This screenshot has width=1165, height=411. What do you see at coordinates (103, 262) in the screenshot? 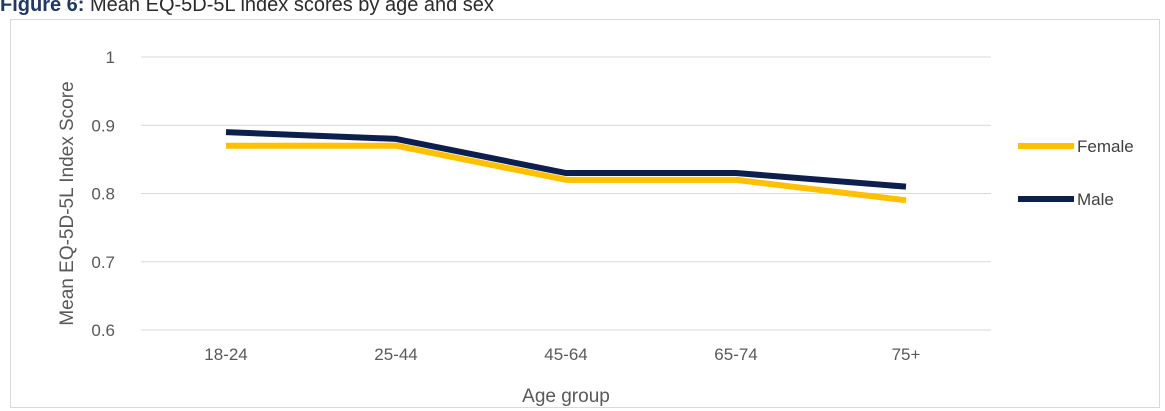
I see `y-tick-label: 0.7` at bounding box center [103, 262].